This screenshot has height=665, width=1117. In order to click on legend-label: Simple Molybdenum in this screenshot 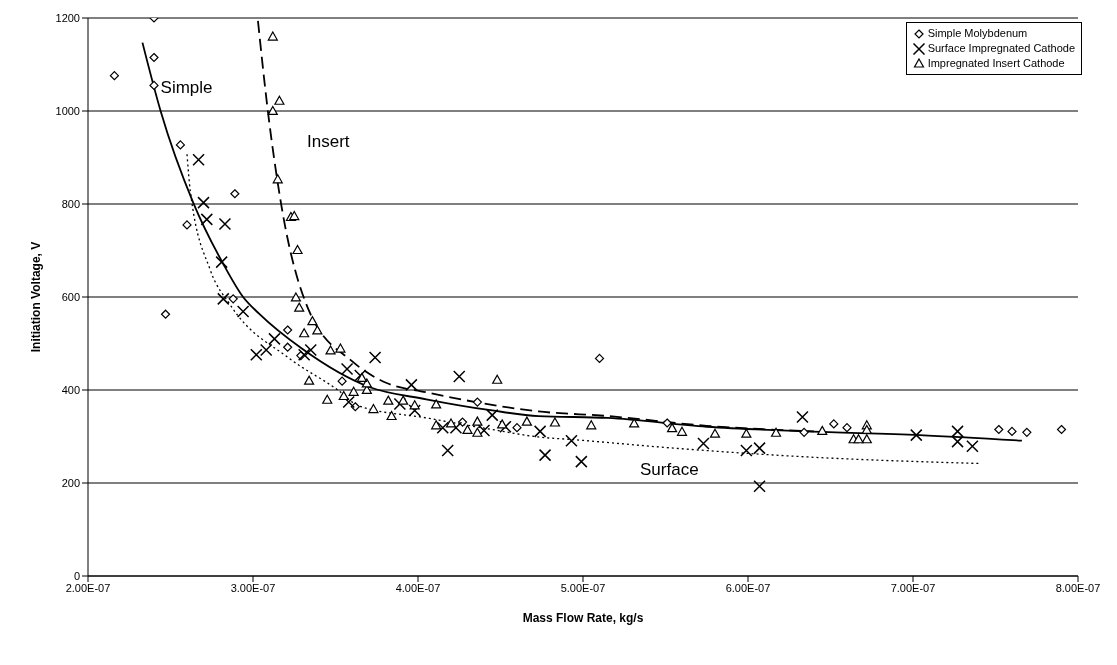, I will do `click(977, 33)`.